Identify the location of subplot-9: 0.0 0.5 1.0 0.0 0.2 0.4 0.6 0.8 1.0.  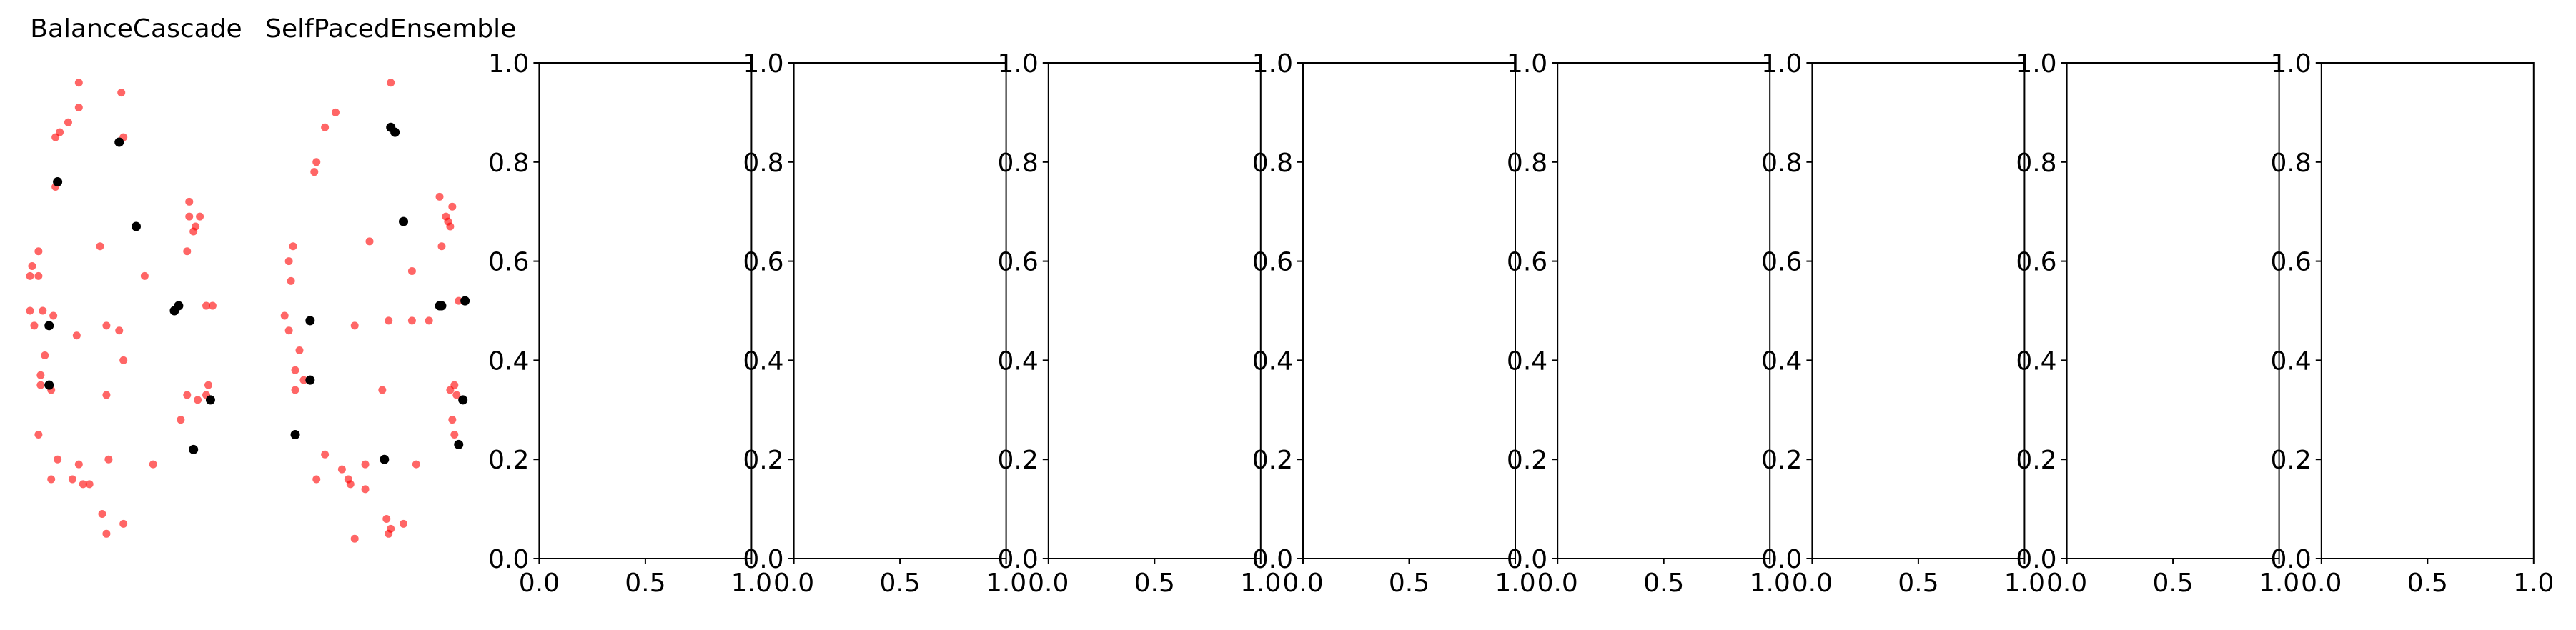
(2158, 323).